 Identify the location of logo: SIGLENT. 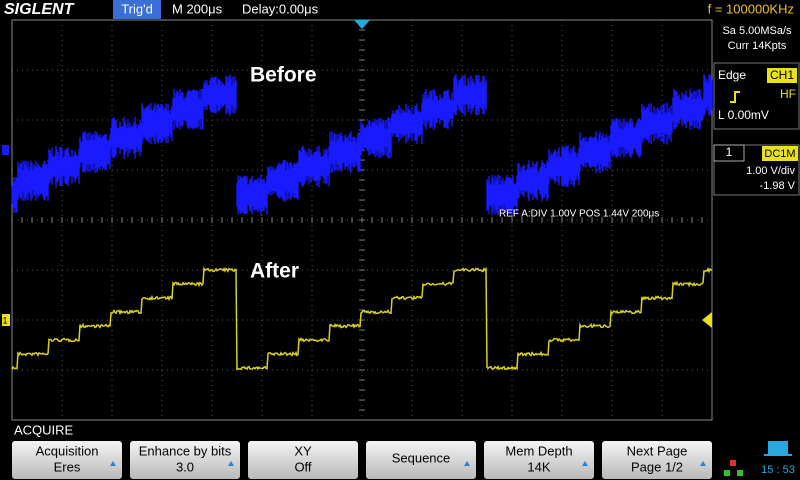
(39, 9).